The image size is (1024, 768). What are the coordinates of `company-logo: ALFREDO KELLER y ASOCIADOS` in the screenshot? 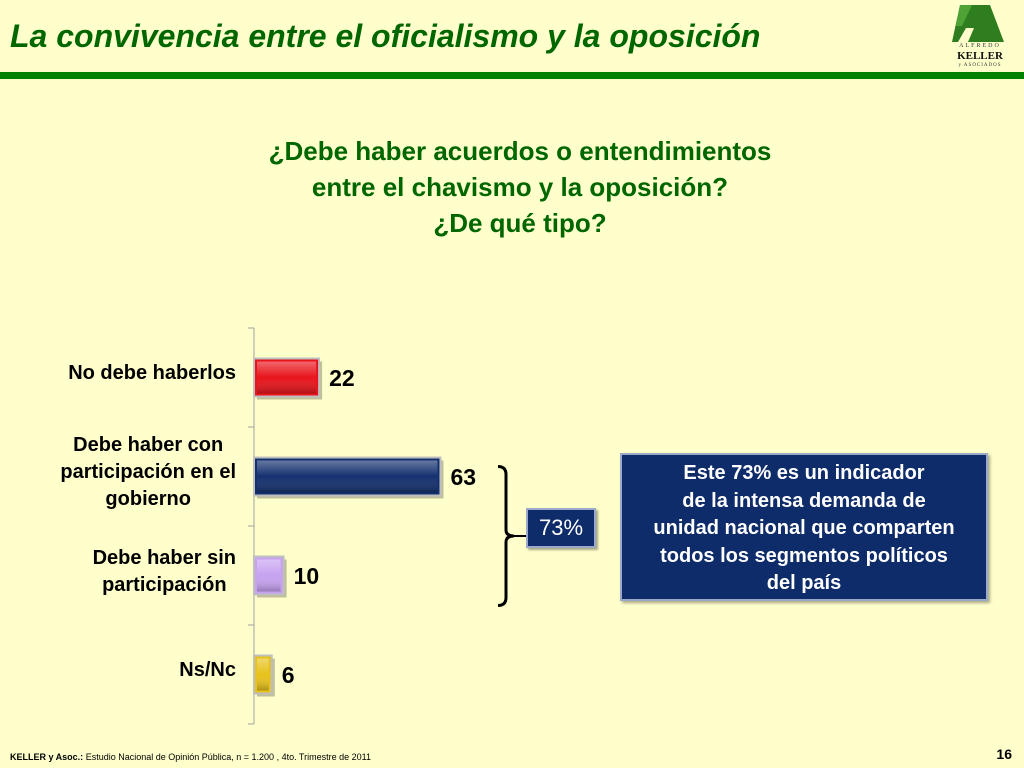 It's located at (980, 38).